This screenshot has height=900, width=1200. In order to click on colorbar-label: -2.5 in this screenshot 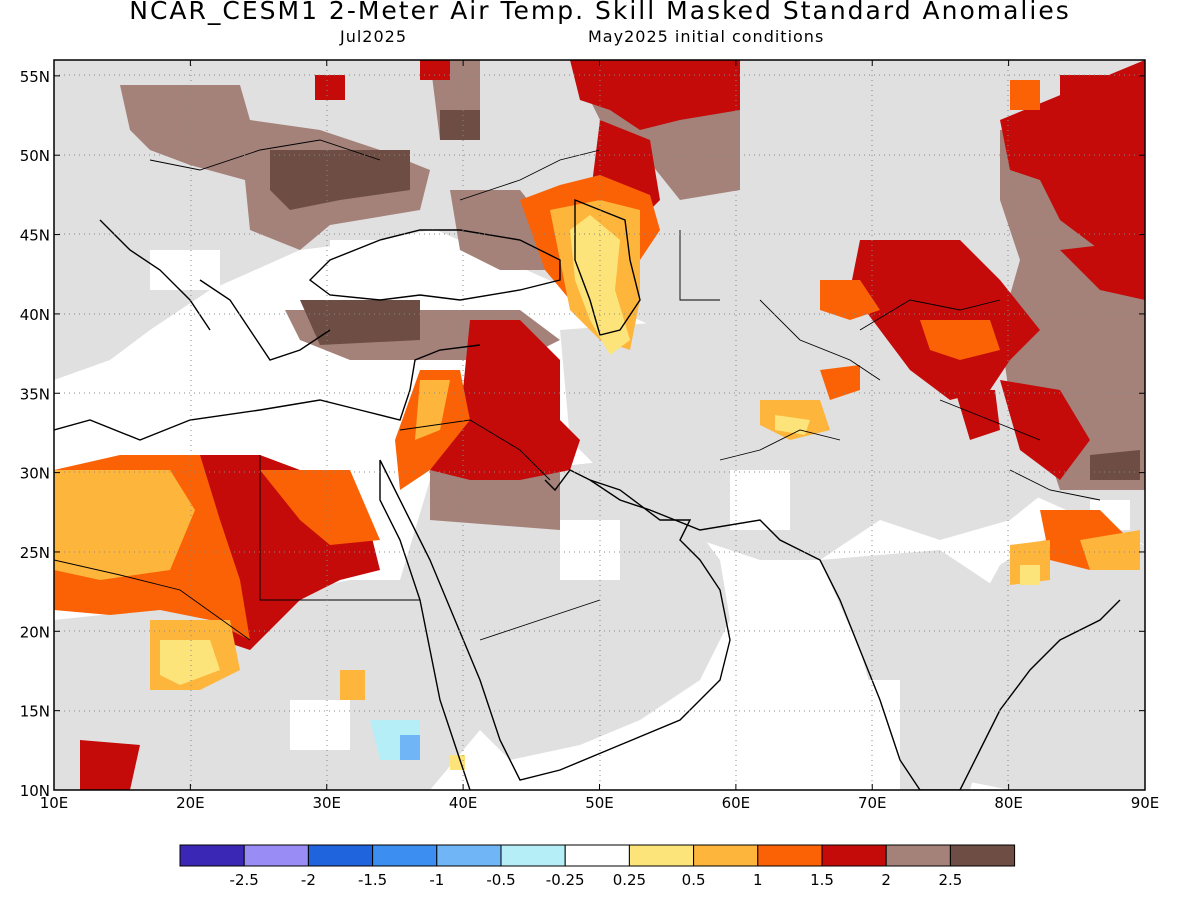, I will do `click(244, 880)`.